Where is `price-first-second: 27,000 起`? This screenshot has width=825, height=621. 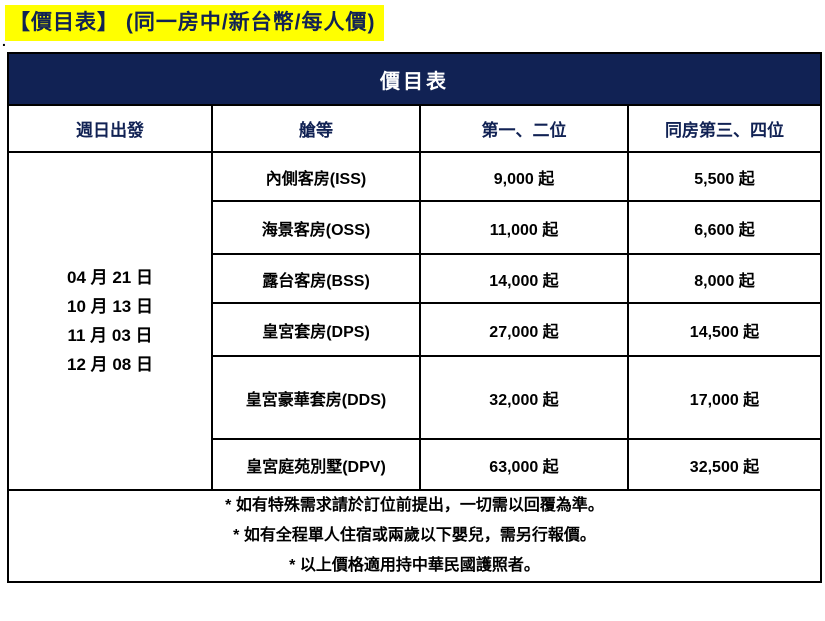 price-first-second: 27,000 起 is located at coordinates (524, 329).